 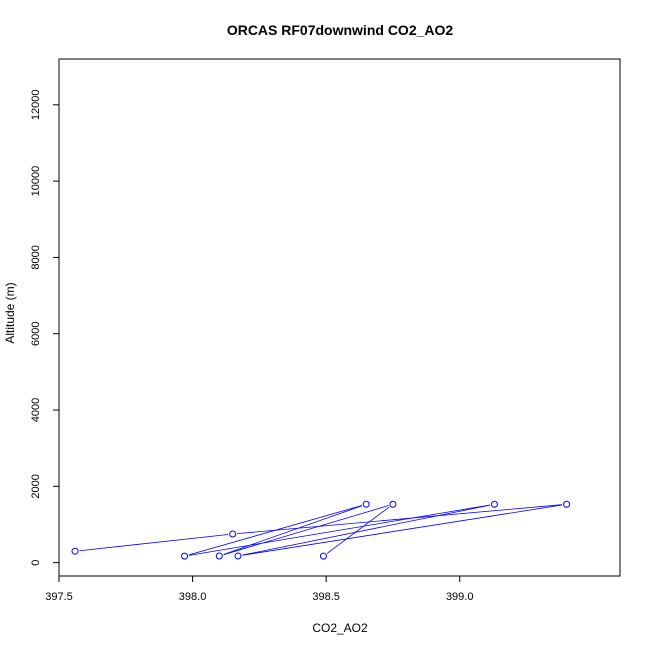 What do you see at coordinates (36, 563) in the screenshot?
I see `y-tick-label: 0` at bounding box center [36, 563].